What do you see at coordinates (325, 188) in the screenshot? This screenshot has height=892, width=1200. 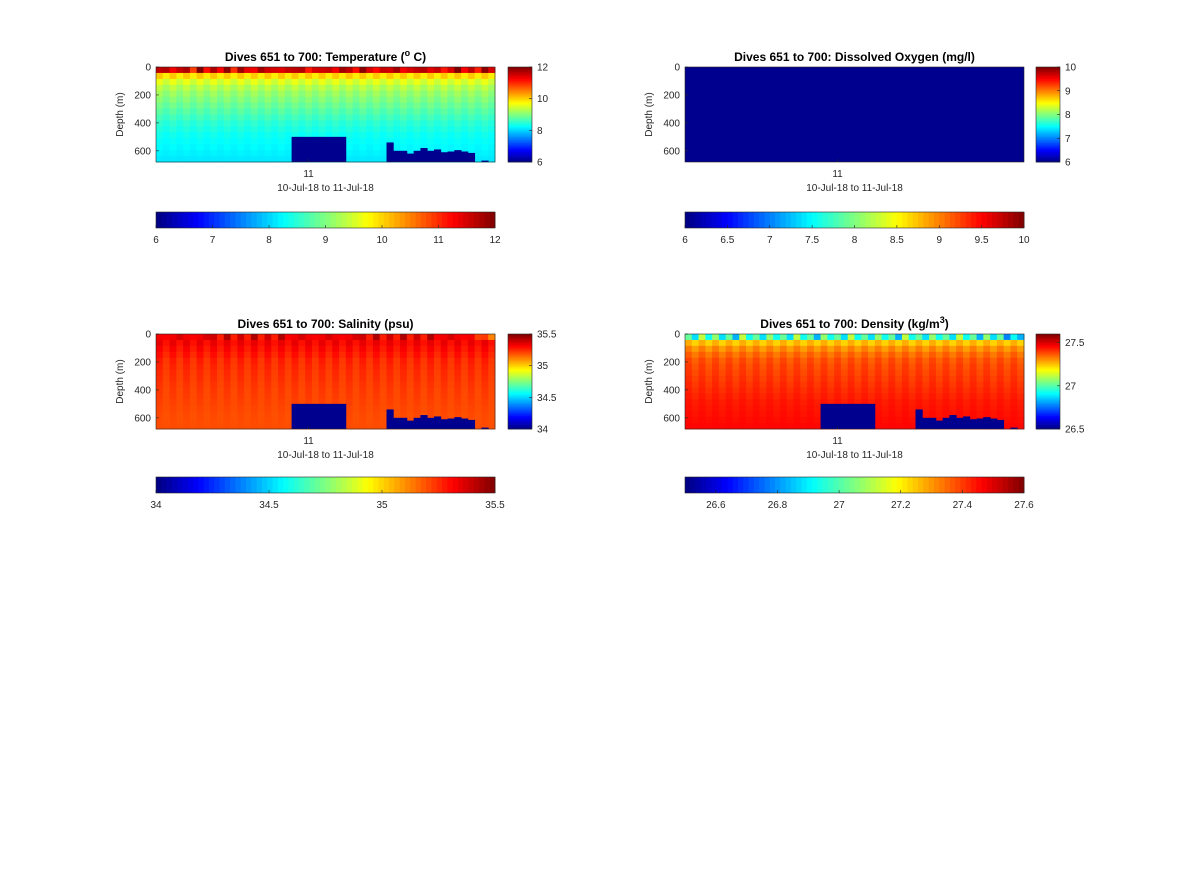 I see `x-axis-label: 10-Jul-18 to 11-Jul-18` at bounding box center [325, 188].